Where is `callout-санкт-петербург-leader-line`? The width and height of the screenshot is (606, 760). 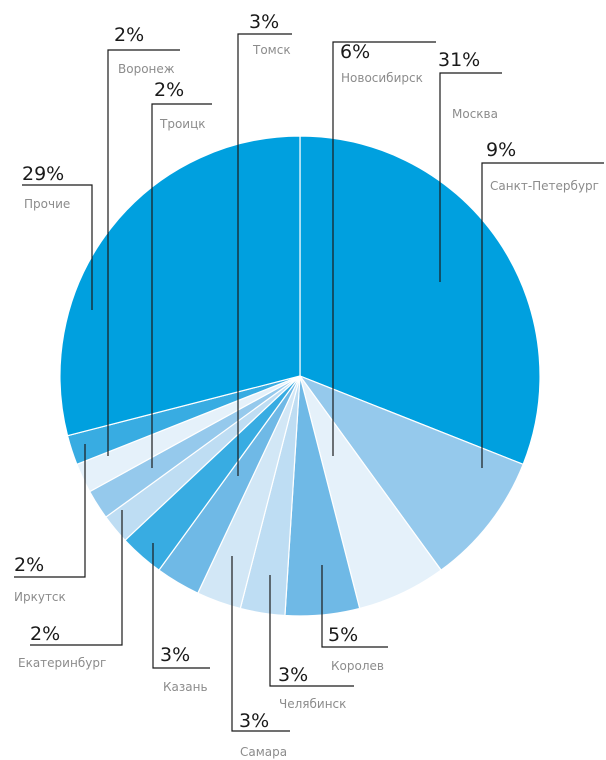
callout-санкт-петербург-leader-line is located at coordinates (542, 315).